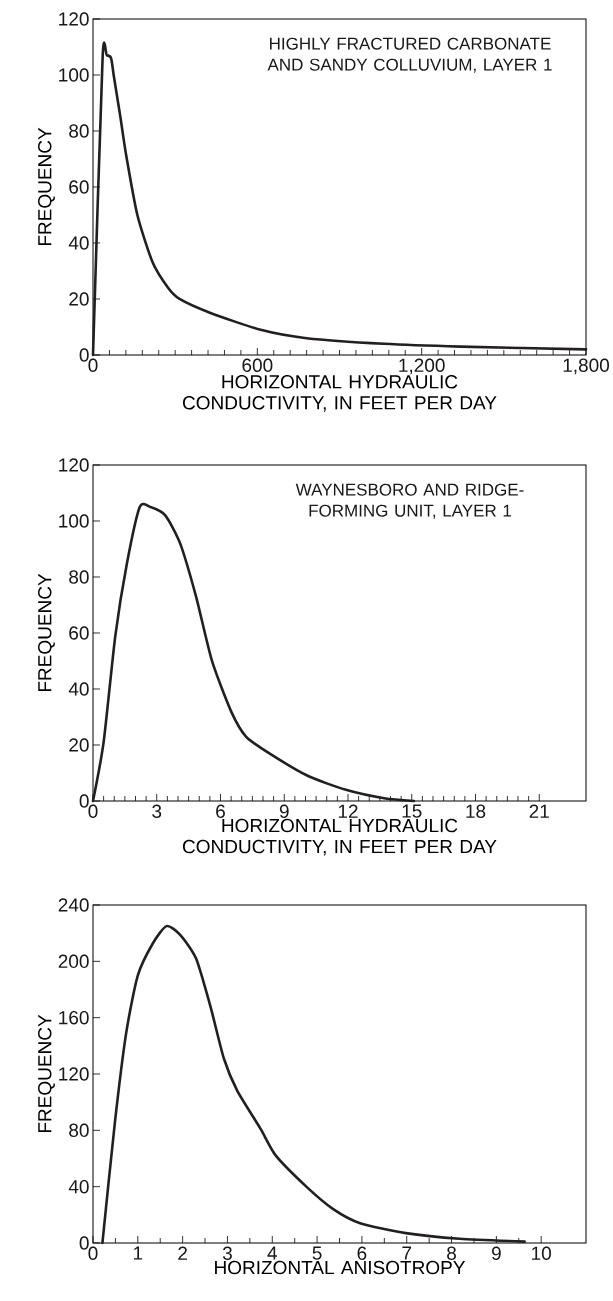 This screenshot has width=613, height=1301. Describe the element at coordinates (539, 811) in the screenshot. I see `x-tick-label: 21` at that location.